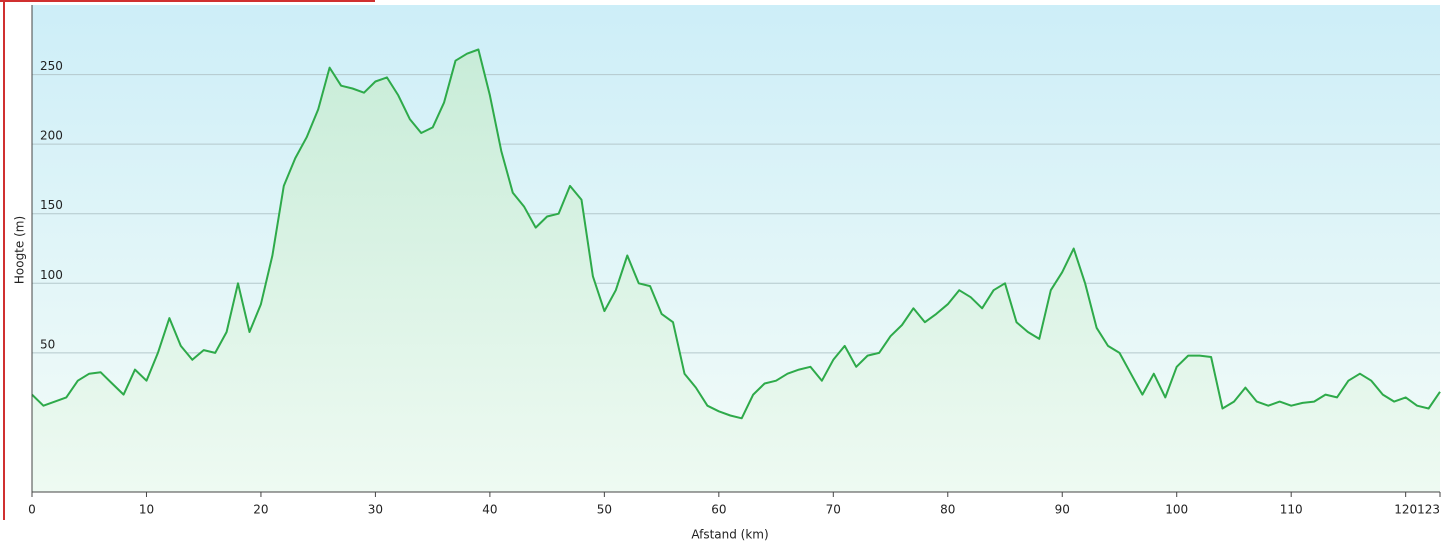 The image size is (1452, 544). What do you see at coordinates (947, 510) in the screenshot?
I see `x-tick-label: 80` at bounding box center [947, 510].